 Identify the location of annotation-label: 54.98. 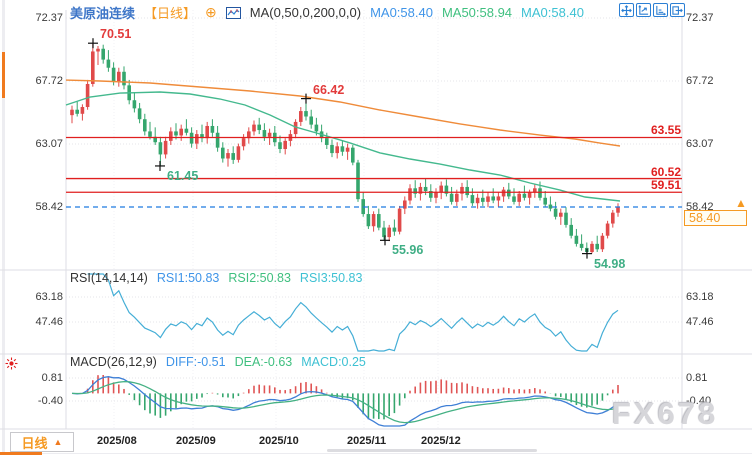
(610, 263).